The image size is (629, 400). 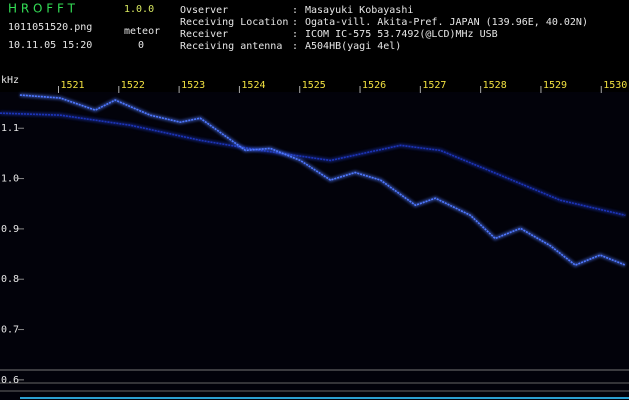 I want to click on app-name: H R O F F T, so click(x=42, y=9).